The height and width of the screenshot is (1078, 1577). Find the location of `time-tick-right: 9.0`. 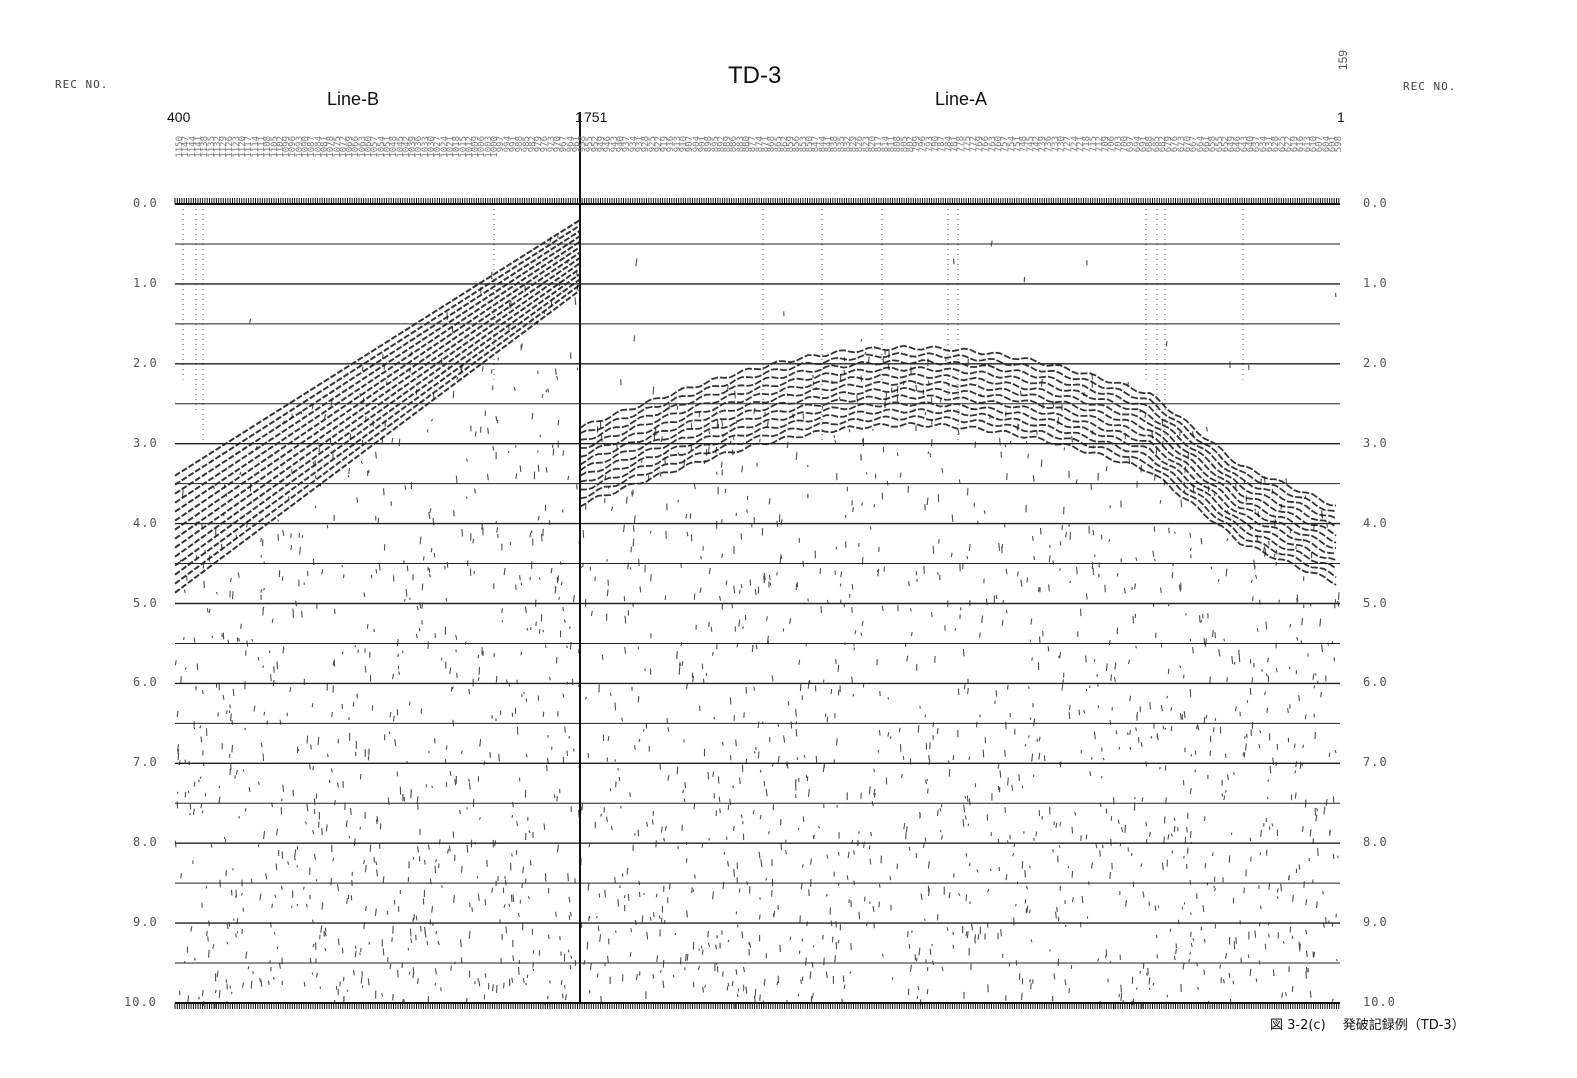

time-tick-right: 9.0 is located at coordinates (1375, 922).